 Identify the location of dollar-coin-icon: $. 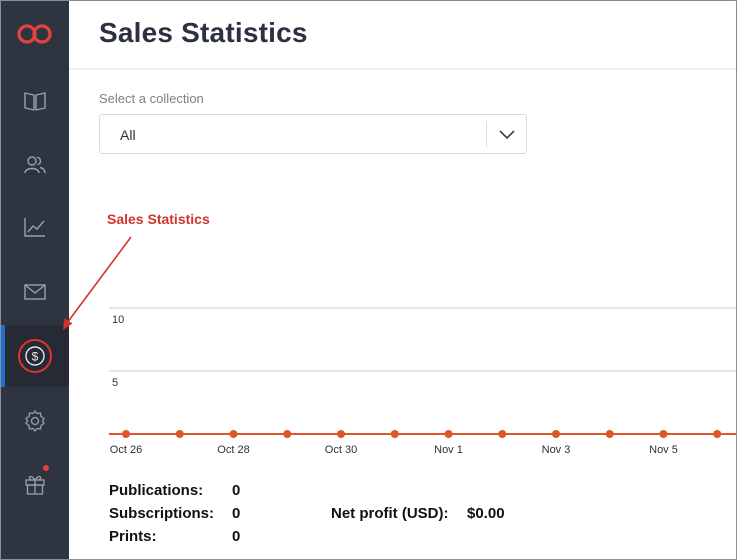
(35, 356).